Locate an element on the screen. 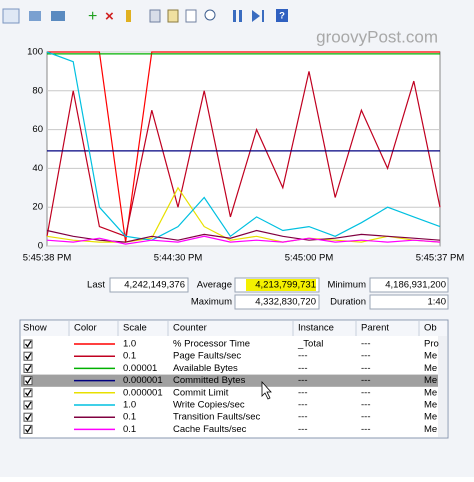 Image resolution: width=474 pixels, height=482 pixels. watermark: groovyPost.com is located at coordinates (377, 36).